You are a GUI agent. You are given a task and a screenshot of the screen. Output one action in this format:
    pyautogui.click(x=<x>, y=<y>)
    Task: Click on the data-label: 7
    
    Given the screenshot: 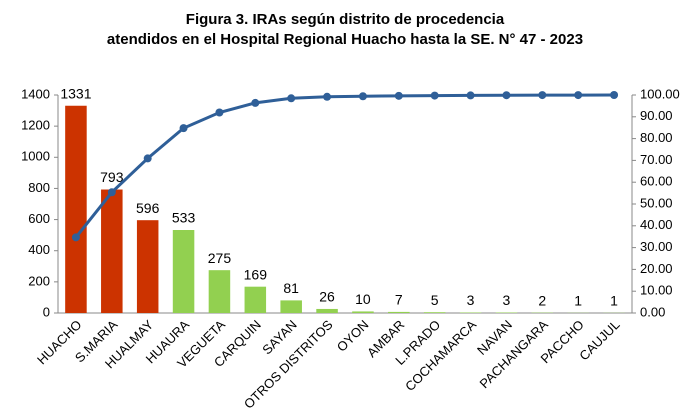 What is the action you would take?
    pyautogui.click(x=399, y=300)
    